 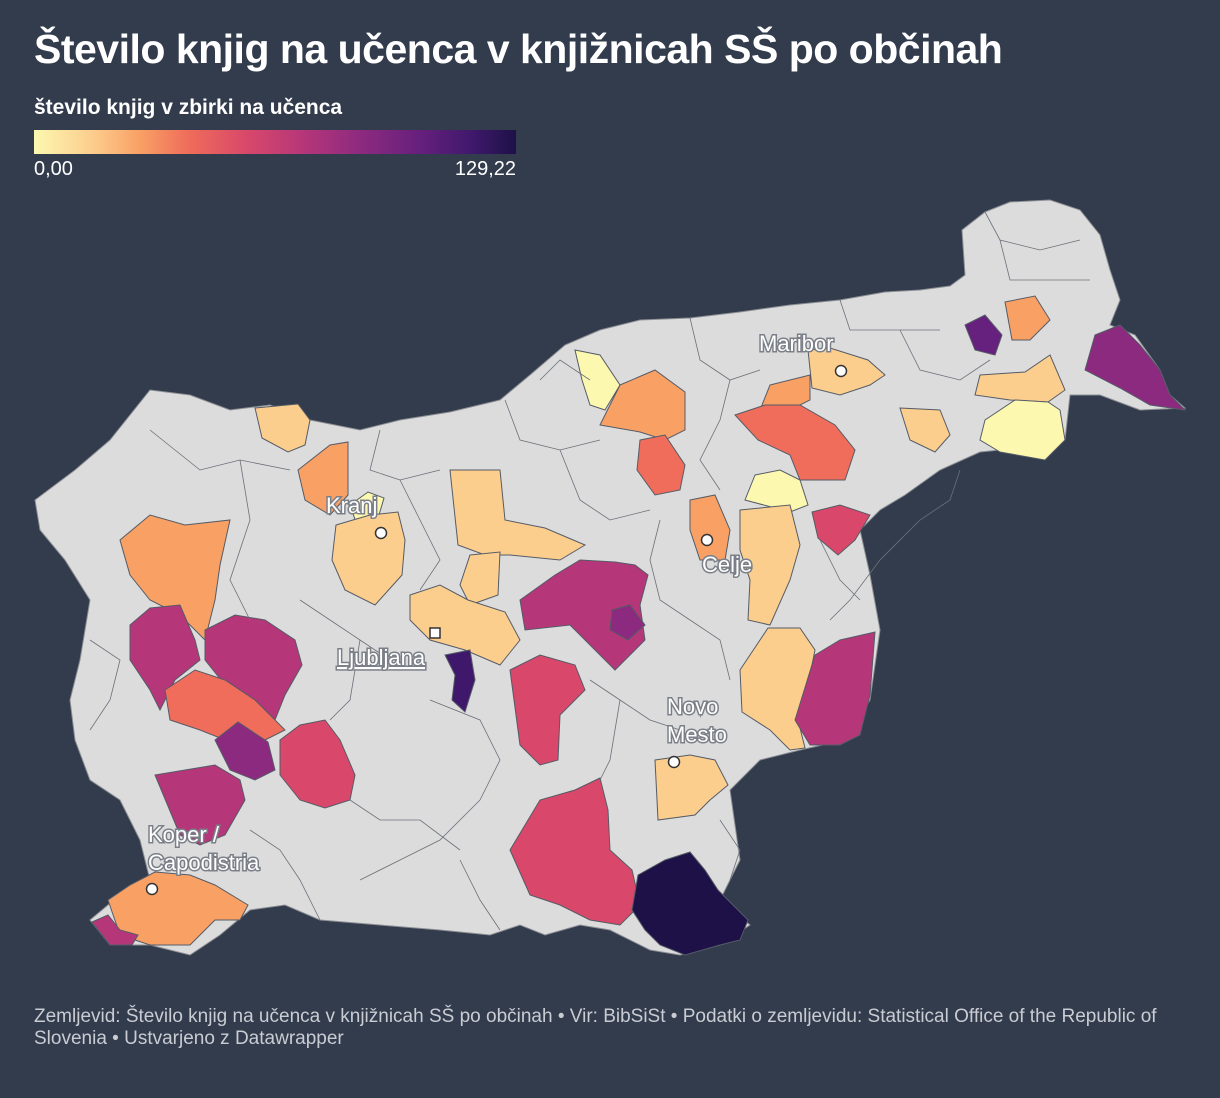 What do you see at coordinates (485, 169) in the screenshot?
I see `legend-max-label: 129,22` at bounding box center [485, 169].